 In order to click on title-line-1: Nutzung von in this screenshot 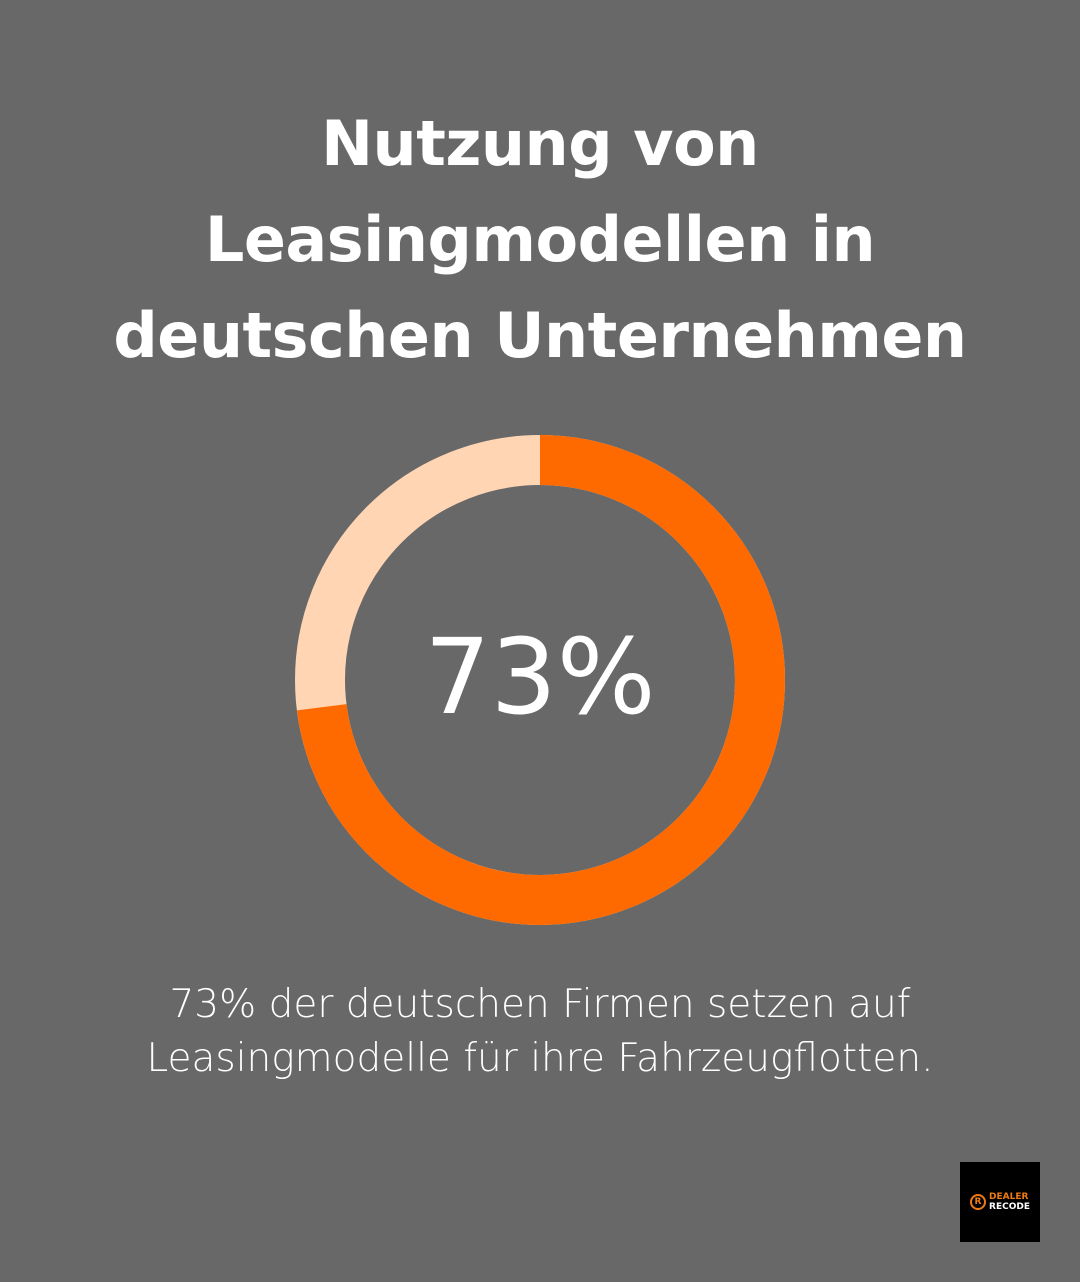, I will do `click(540, 143)`.